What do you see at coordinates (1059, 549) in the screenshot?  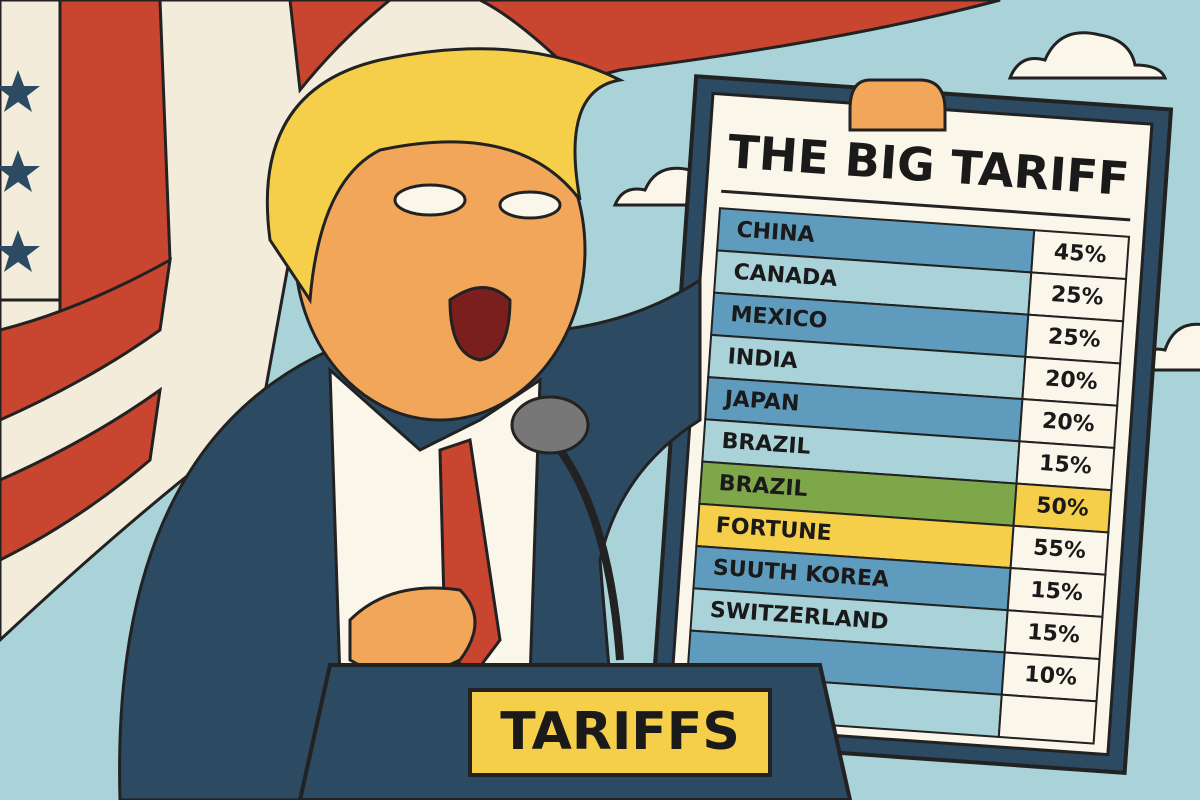 I see `tariff-value: 55%` at bounding box center [1059, 549].